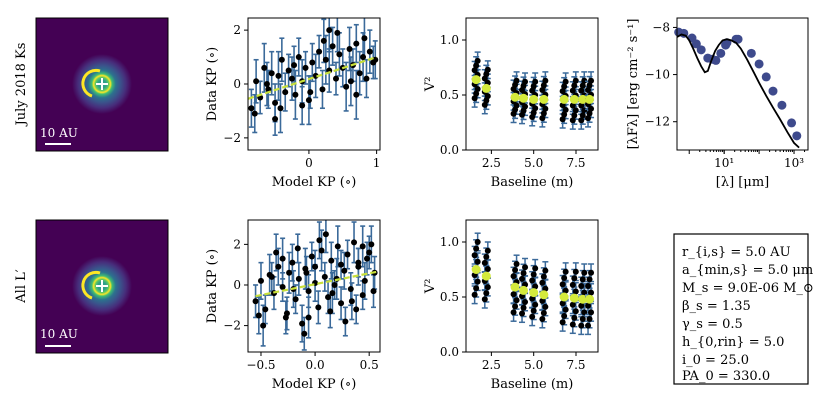 This screenshot has width=830, height=415. Describe the element at coordinates (237, 84) in the screenshot. I see `y-tick-label: 0` at that location.